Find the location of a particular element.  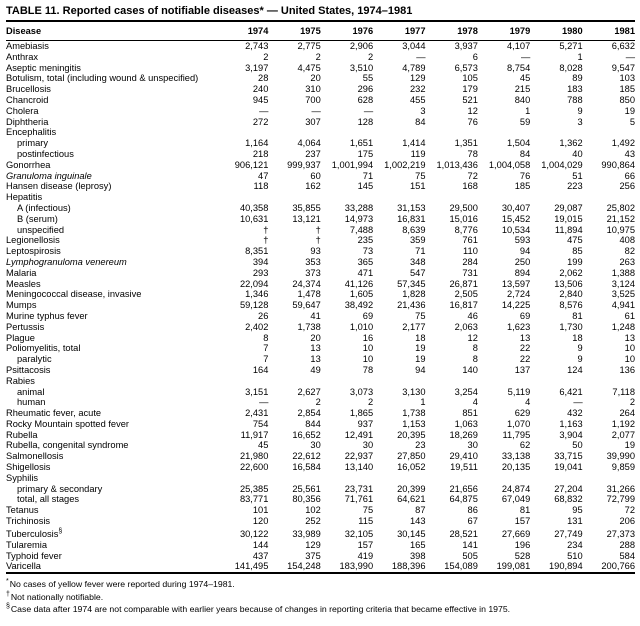

cell-value: 27,749 is located at coordinates (568, 533).